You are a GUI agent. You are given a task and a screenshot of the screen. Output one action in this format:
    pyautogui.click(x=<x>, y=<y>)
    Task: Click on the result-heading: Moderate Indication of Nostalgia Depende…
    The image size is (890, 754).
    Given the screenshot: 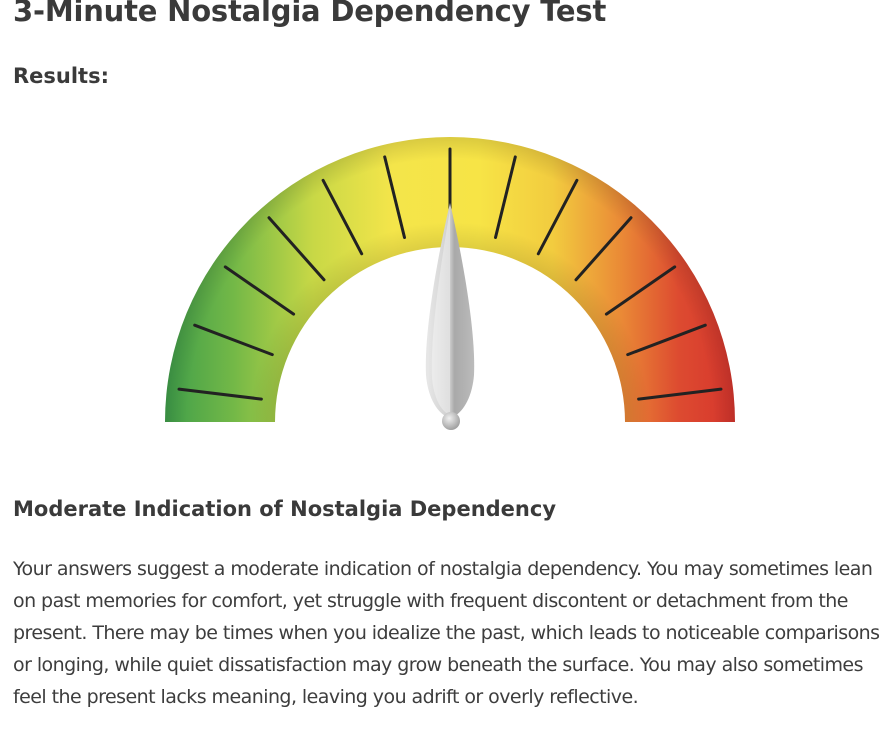 What is the action you would take?
    pyautogui.click(x=285, y=509)
    